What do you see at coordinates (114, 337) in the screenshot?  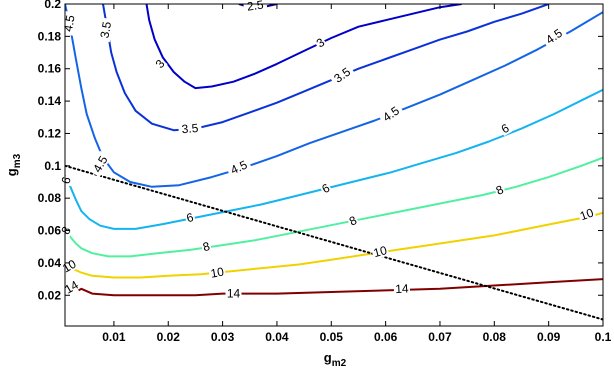 I see `x-tick-label: 0.01` at bounding box center [114, 337].